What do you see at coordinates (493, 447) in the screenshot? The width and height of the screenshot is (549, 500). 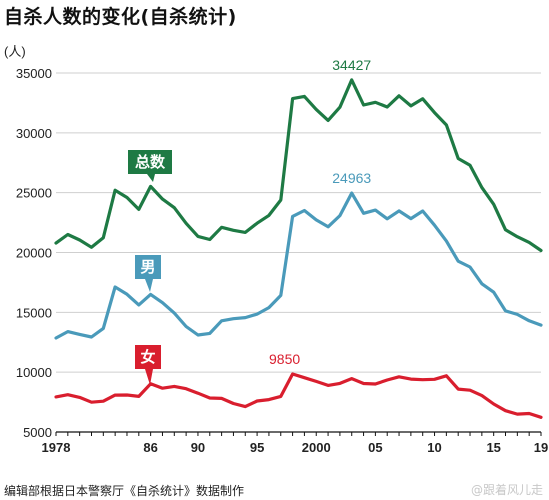 I see `x-tick-label: 15` at bounding box center [493, 447].